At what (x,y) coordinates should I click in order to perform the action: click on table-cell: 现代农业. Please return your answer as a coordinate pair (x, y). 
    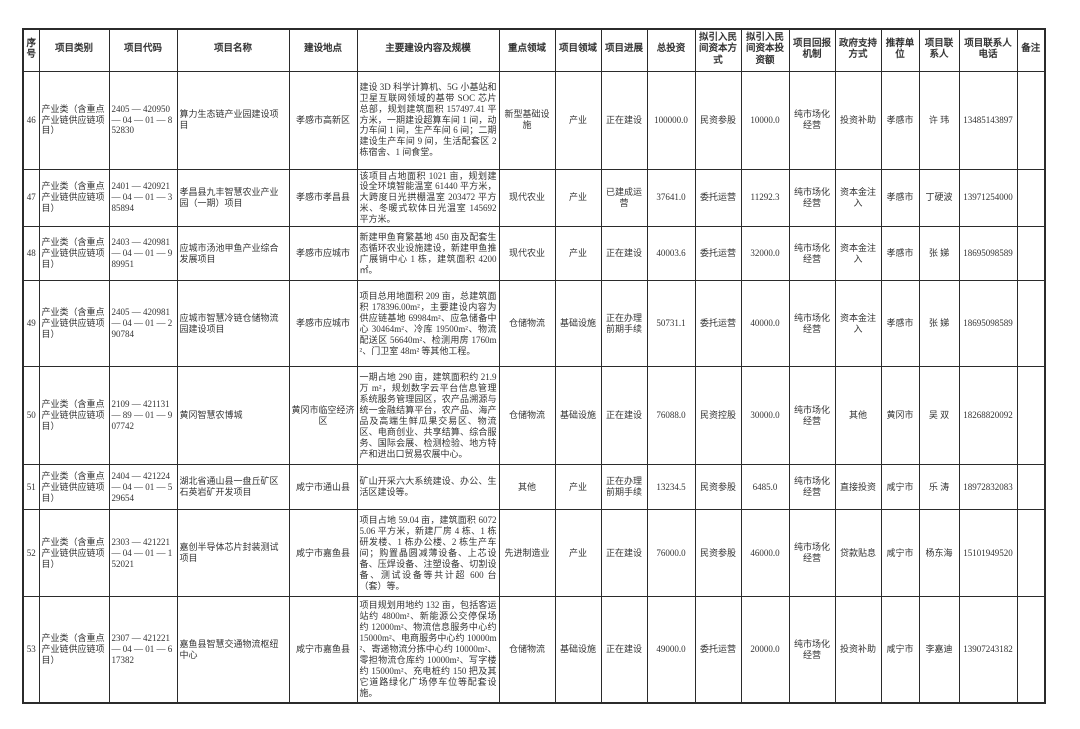
    Looking at the image, I should click on (527, 254).